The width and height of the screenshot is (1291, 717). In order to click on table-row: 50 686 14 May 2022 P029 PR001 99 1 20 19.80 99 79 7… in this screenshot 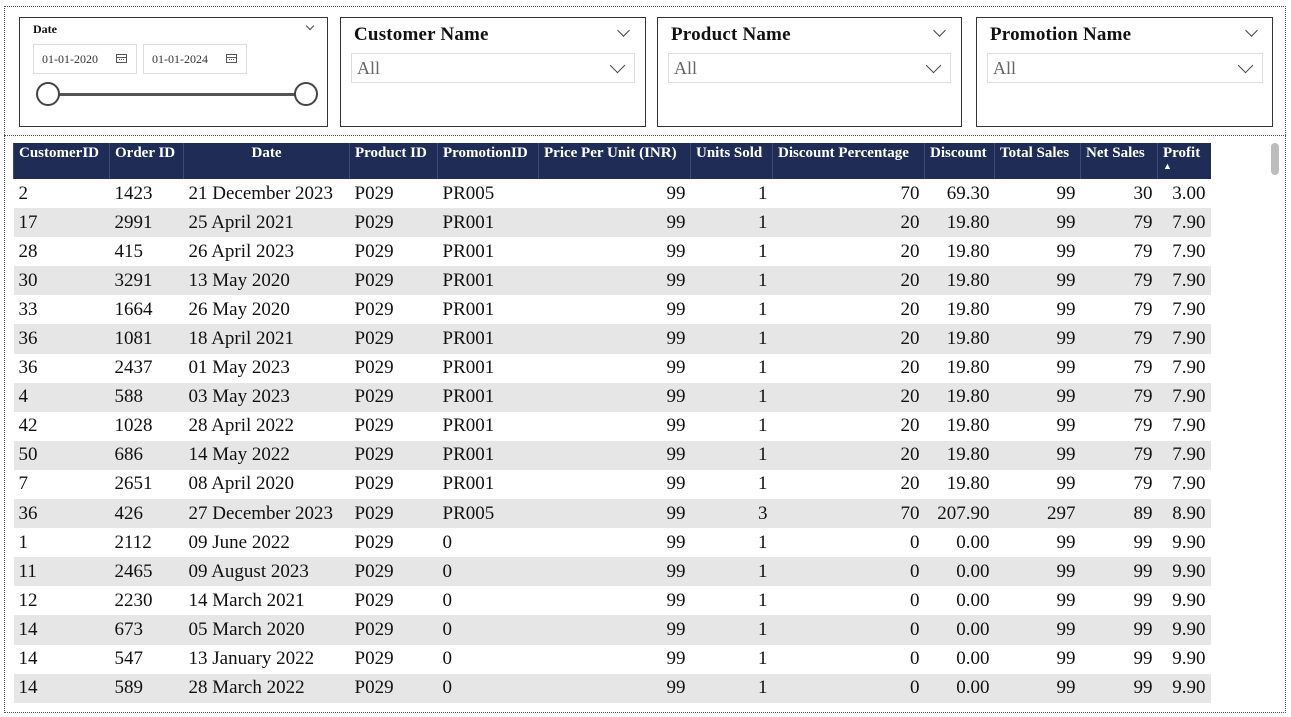, I will do `click(612, 455)`.